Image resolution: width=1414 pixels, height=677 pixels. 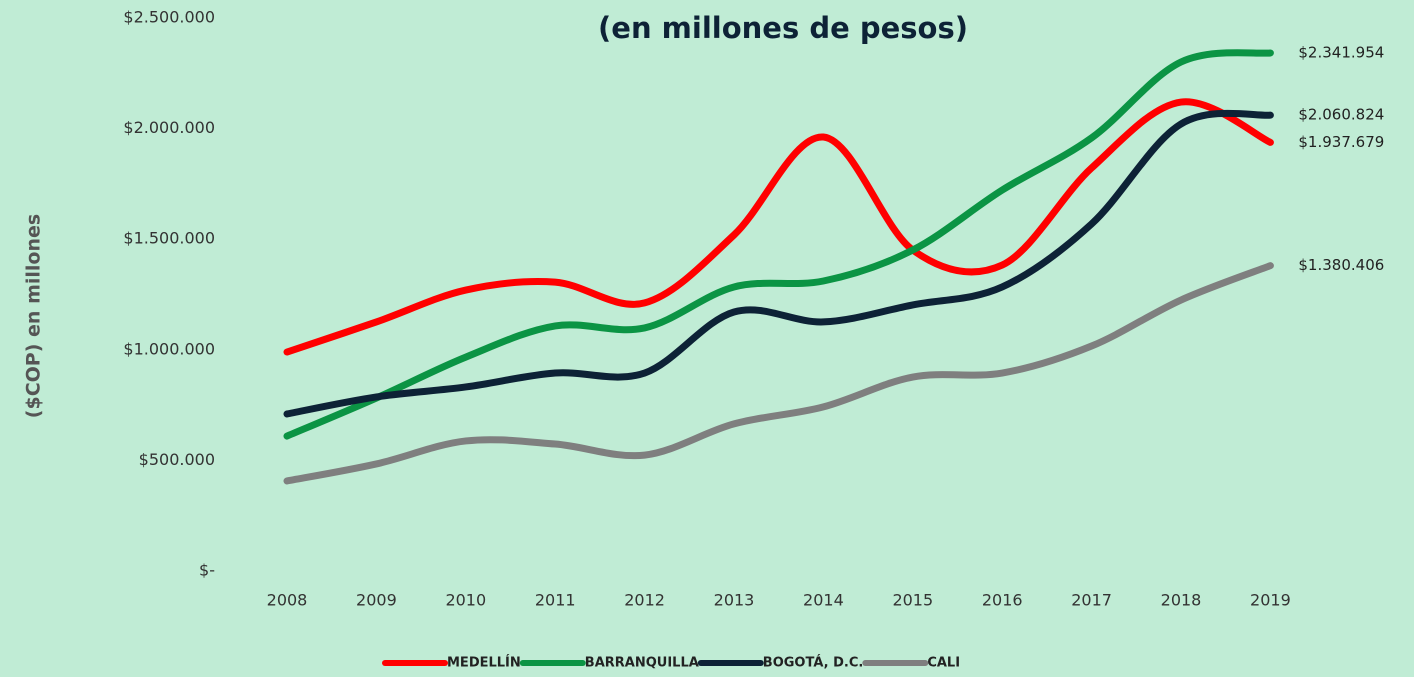 What do you see at coordinates (783, 28) in the screenshot?
I see `chart-title: (en millones de pesos)` at bounding box center [783, 28].